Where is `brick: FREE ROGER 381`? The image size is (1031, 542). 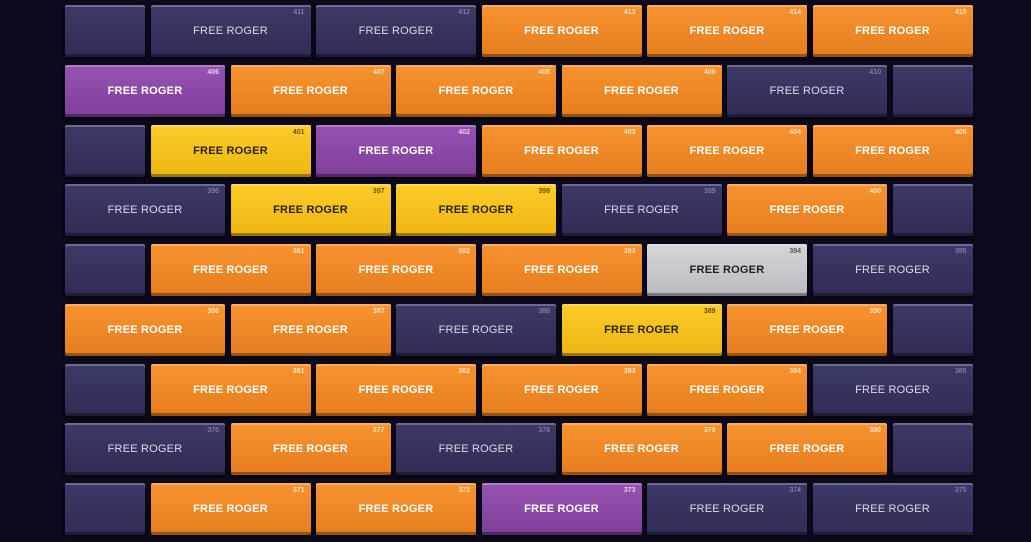 brick: FREE ROGER 381 is located at coordinates (230, 389).